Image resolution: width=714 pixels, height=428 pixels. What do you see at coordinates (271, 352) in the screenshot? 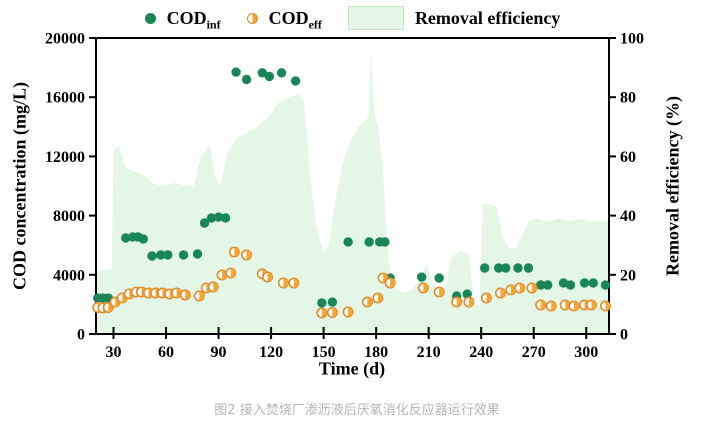
I see `x-tick-label: 120` at bounding box center [271, 352].